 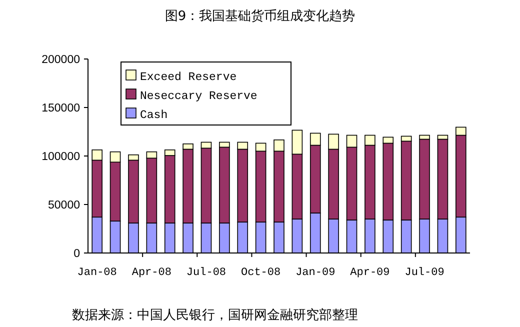 What do you see at coordinates (64, 206) in the screenshot?
I see `y-tick-label: 50000` at bounding box center [64, 206].